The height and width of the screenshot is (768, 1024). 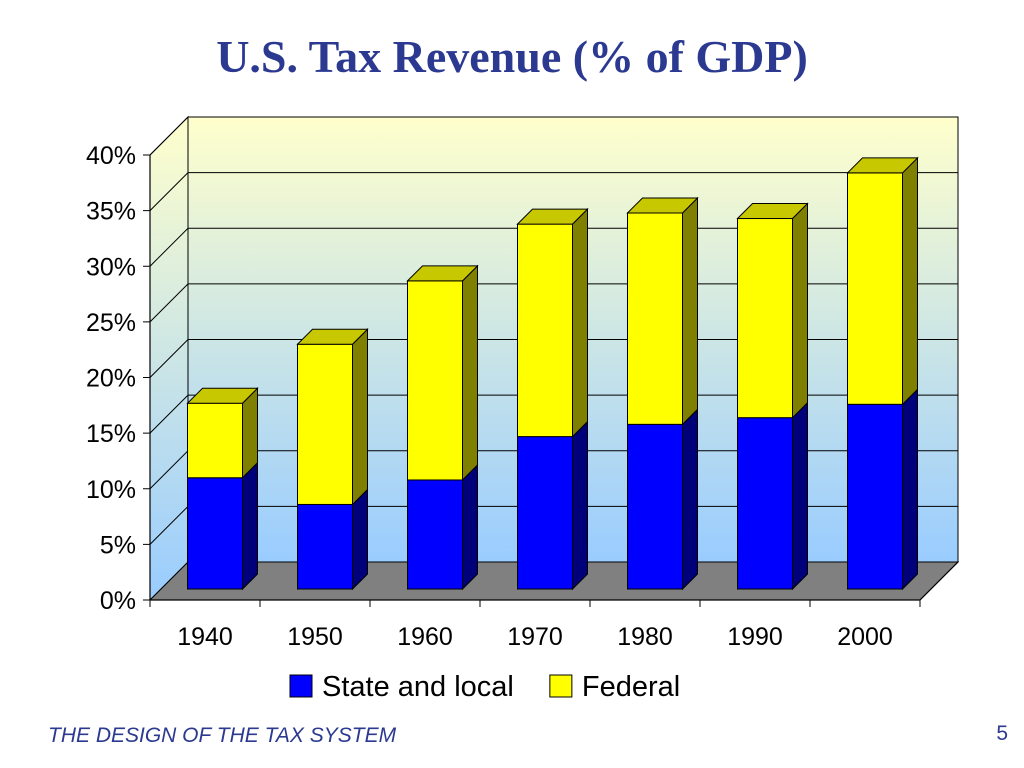 I want to click on legend-label: State and local, so click(x=418, y=687).